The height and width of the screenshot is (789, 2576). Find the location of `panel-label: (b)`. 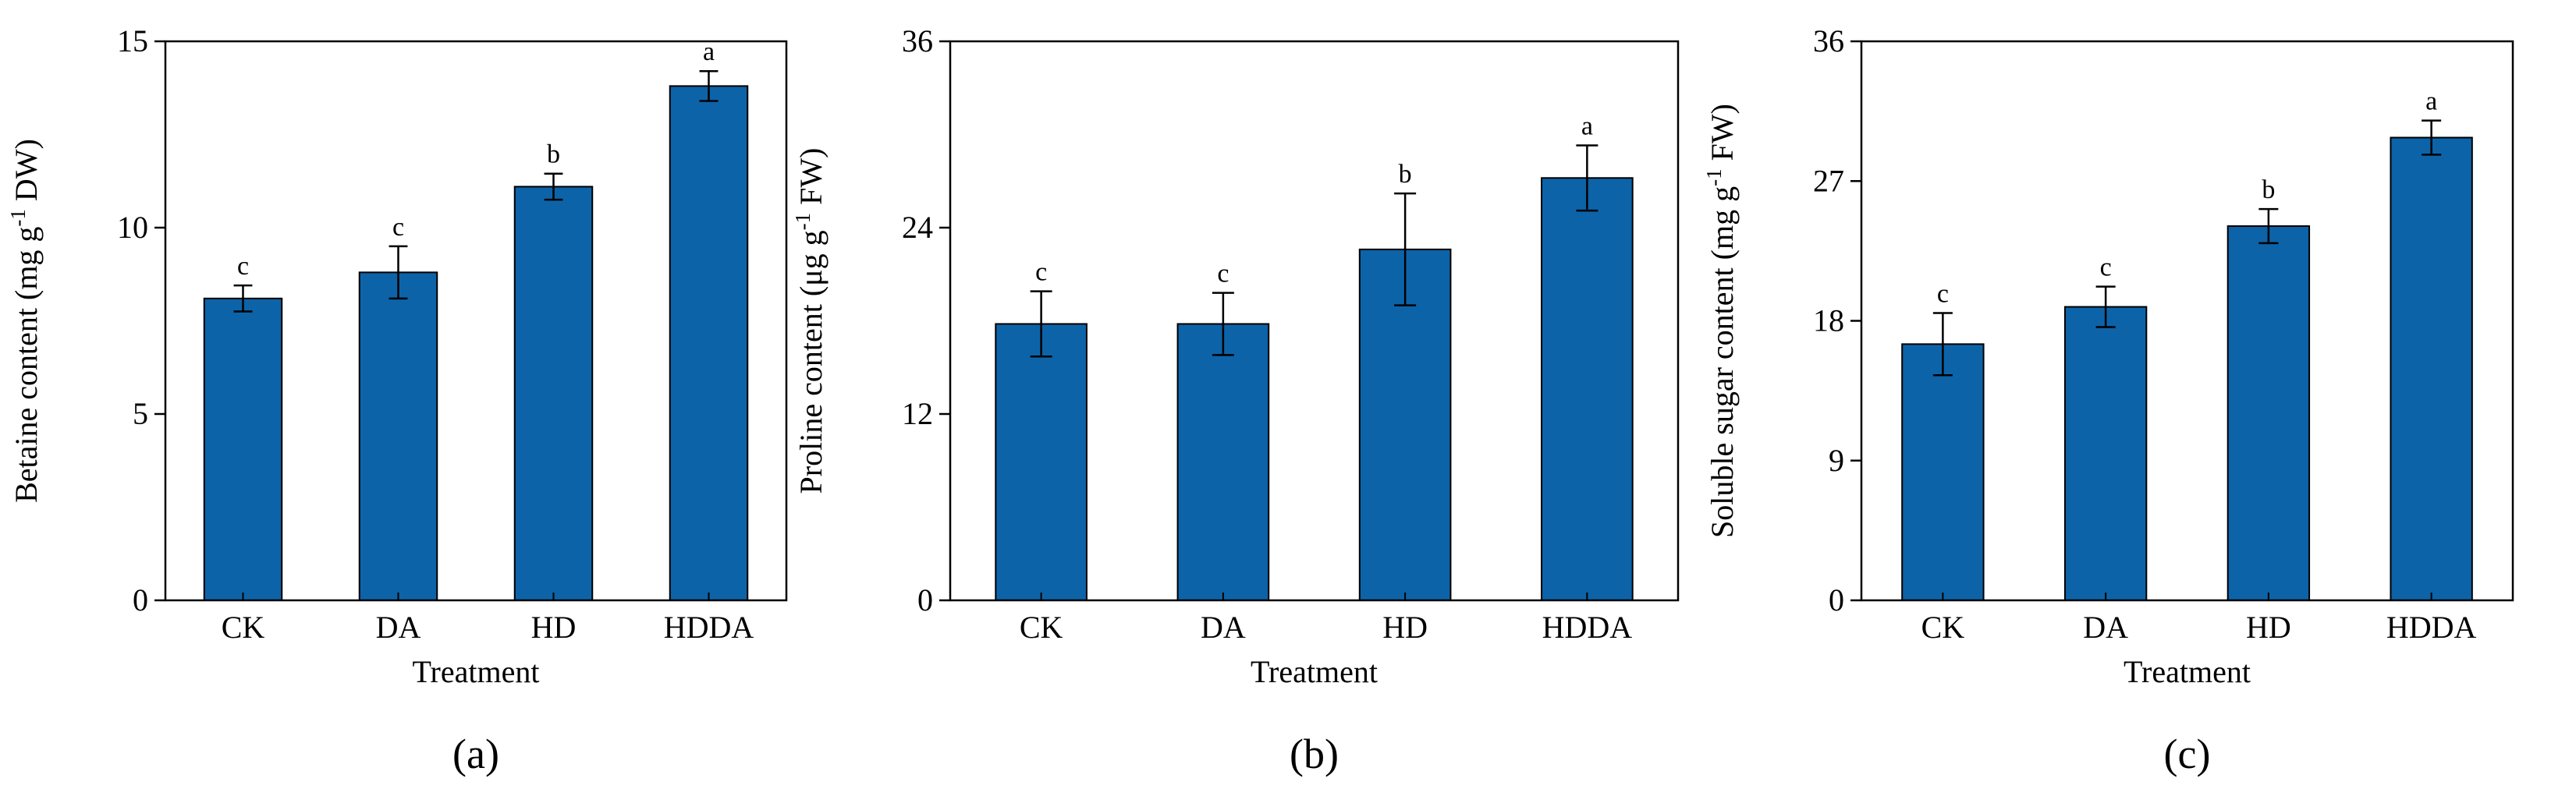

panel-label: (b) is located at coordinates (1314, 754).